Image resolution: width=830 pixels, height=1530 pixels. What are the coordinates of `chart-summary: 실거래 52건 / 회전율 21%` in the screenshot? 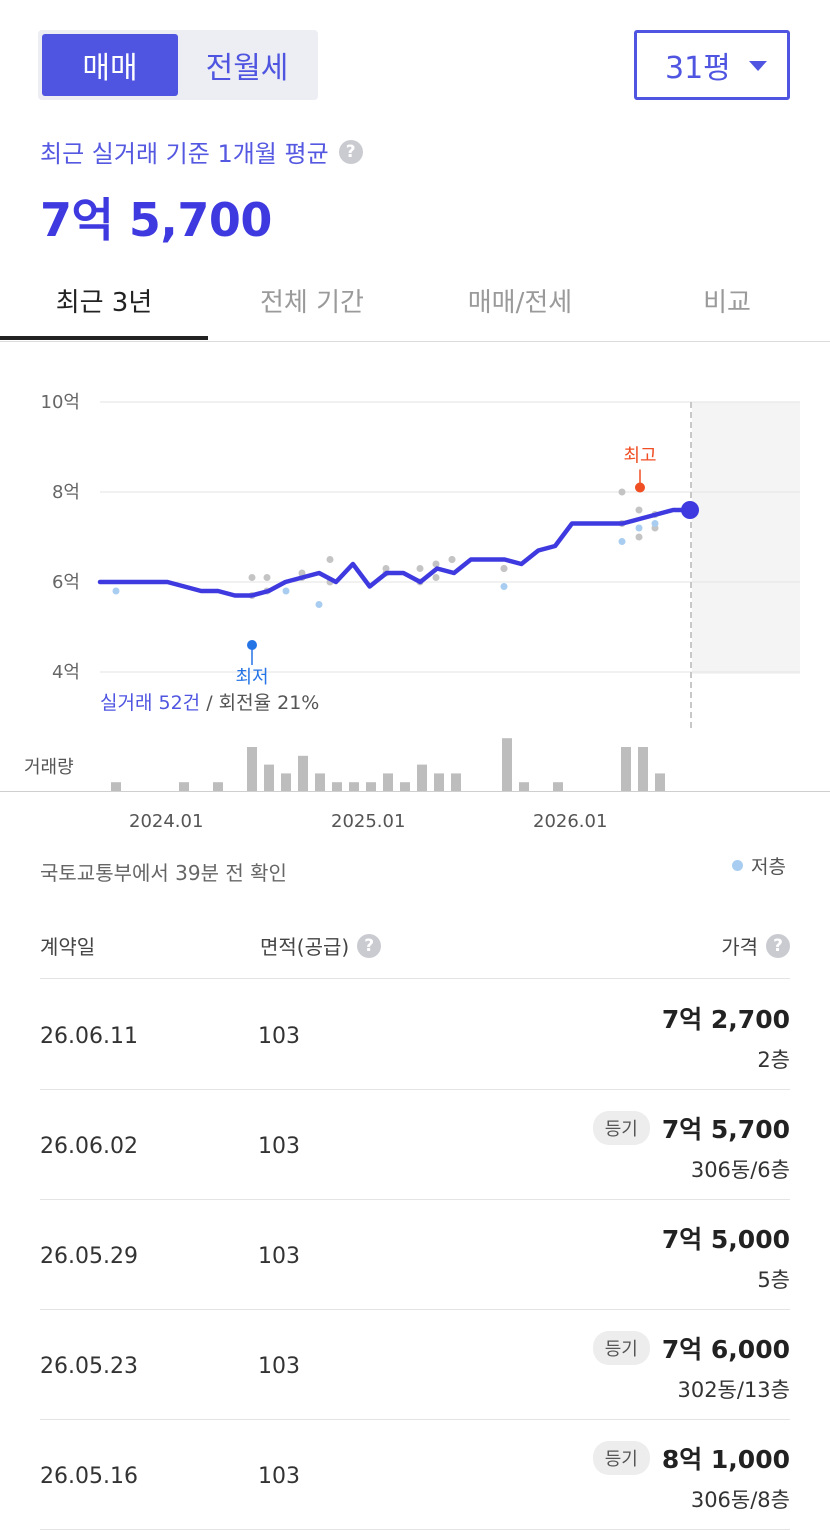 It's located at (209, 701).